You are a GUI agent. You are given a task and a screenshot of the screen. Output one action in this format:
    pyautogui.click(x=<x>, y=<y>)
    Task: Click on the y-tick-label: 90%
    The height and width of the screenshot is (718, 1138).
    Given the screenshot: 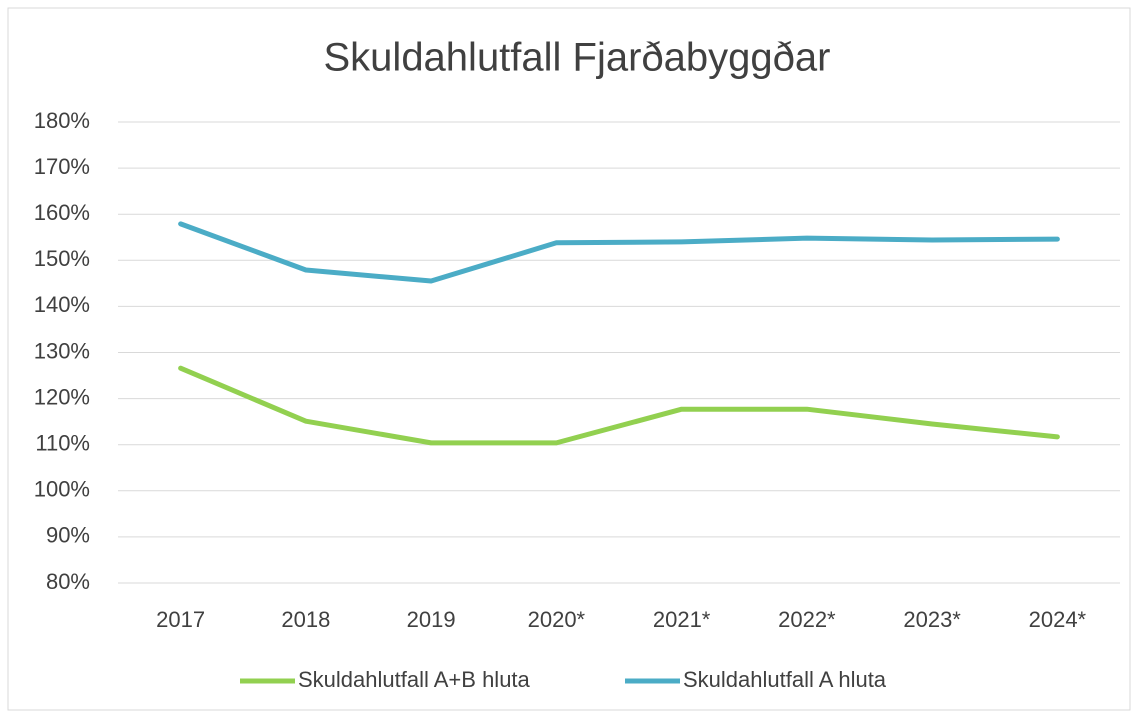 What is the action you would take?
    pyautogui.click(x=68, y=535)
    